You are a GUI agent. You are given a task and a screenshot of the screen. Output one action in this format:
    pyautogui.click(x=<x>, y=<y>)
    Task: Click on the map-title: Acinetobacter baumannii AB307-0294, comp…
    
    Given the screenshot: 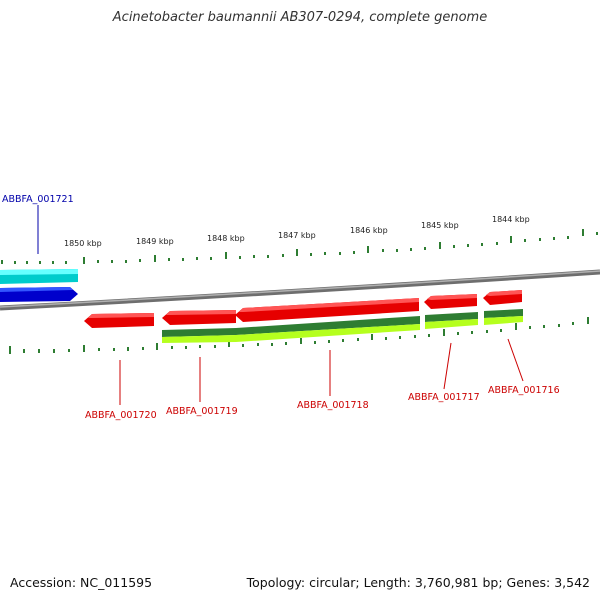 What is the action you would take?
    pyautogui.click(x=300, y=17)
    